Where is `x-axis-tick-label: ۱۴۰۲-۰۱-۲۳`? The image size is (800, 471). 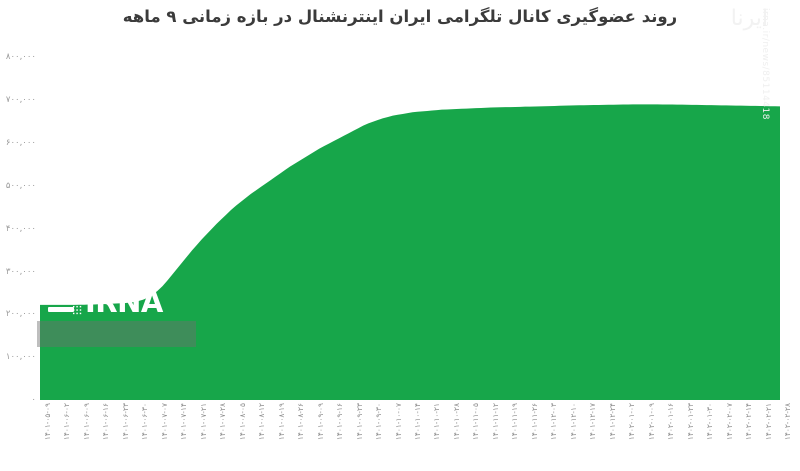
x-axis-tick-label: ۱۴۰۲-۰۱-۲۳ is located at coordinates (690, 422).